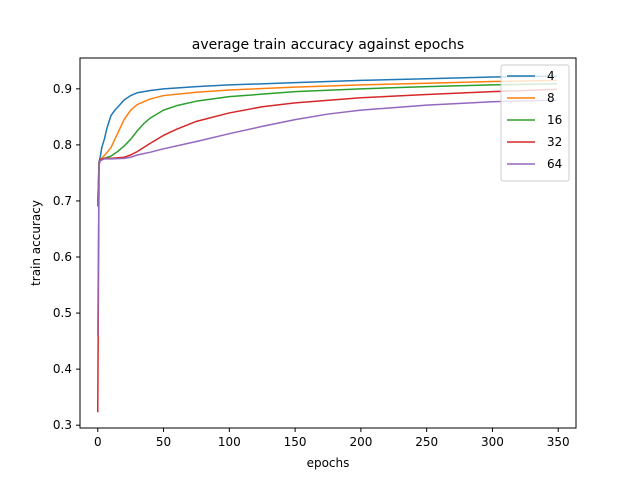 The image size is (640, 480). Describe the element at coordinates (62, 201) in the screenshot. I see `y-tick-label: 0.7` at that location.